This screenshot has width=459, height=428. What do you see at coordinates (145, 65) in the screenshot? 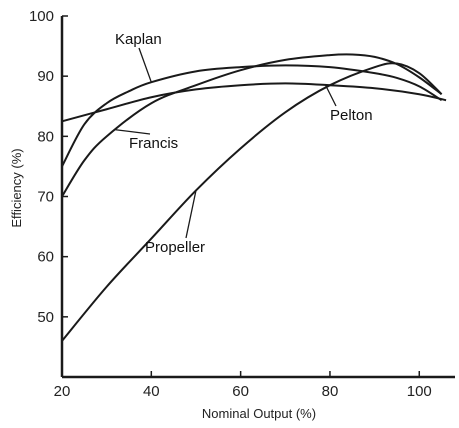
I see `leader-kaplan` at bounding box center [145, 65].